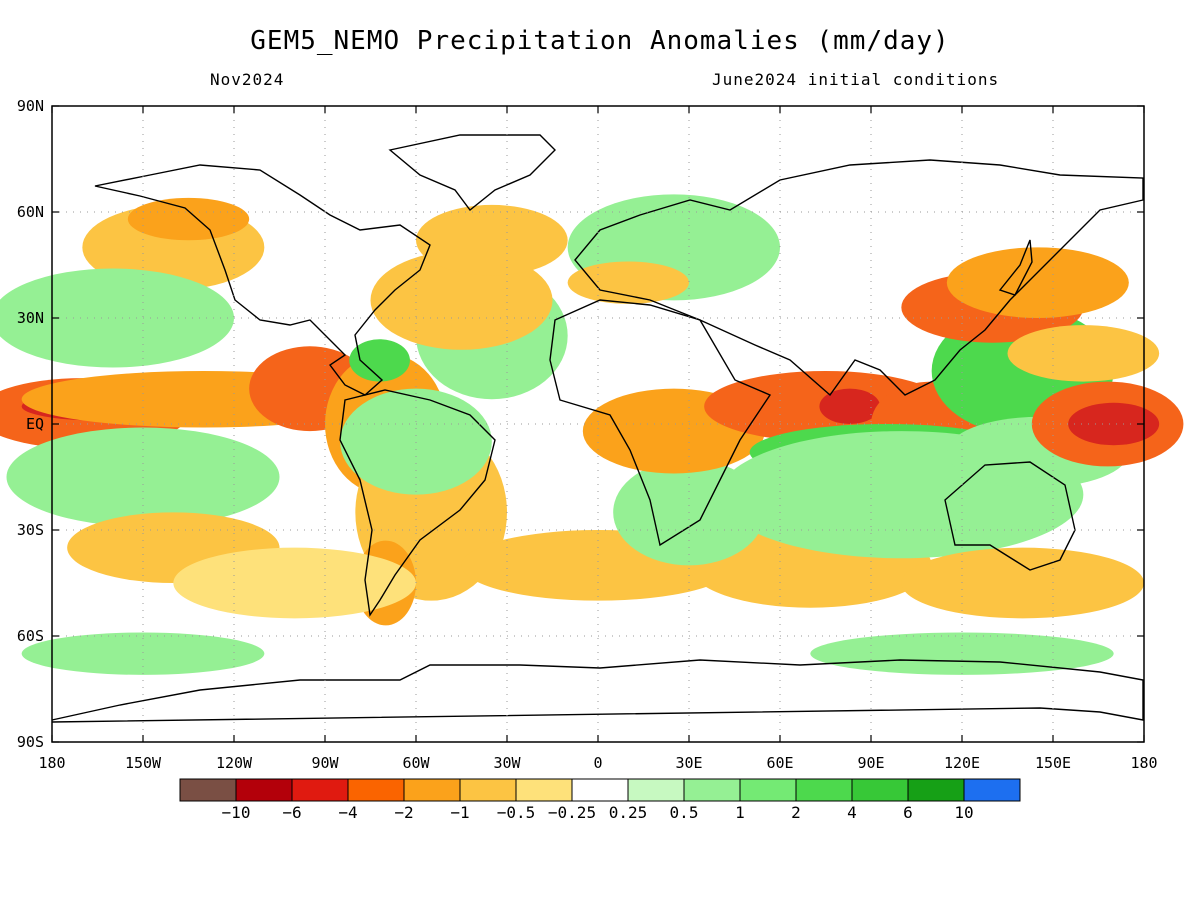 The height and width of the screenshot is (900, 1200). Describe the element at coordinates (30, 742) in the screenshot. I see `lat-label: 90S` at that location.